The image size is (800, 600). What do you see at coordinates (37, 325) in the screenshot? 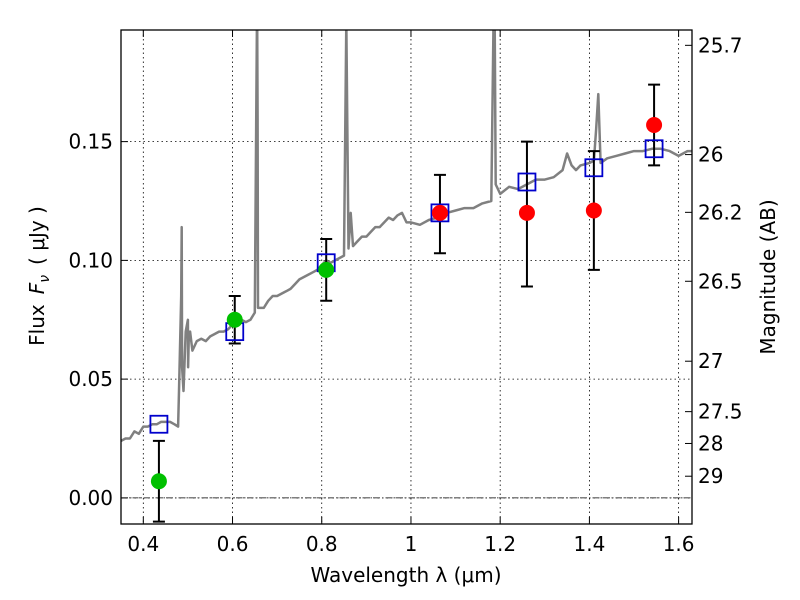
I see `y-axis-label-text: Flux` at bounding box center [37, 325].